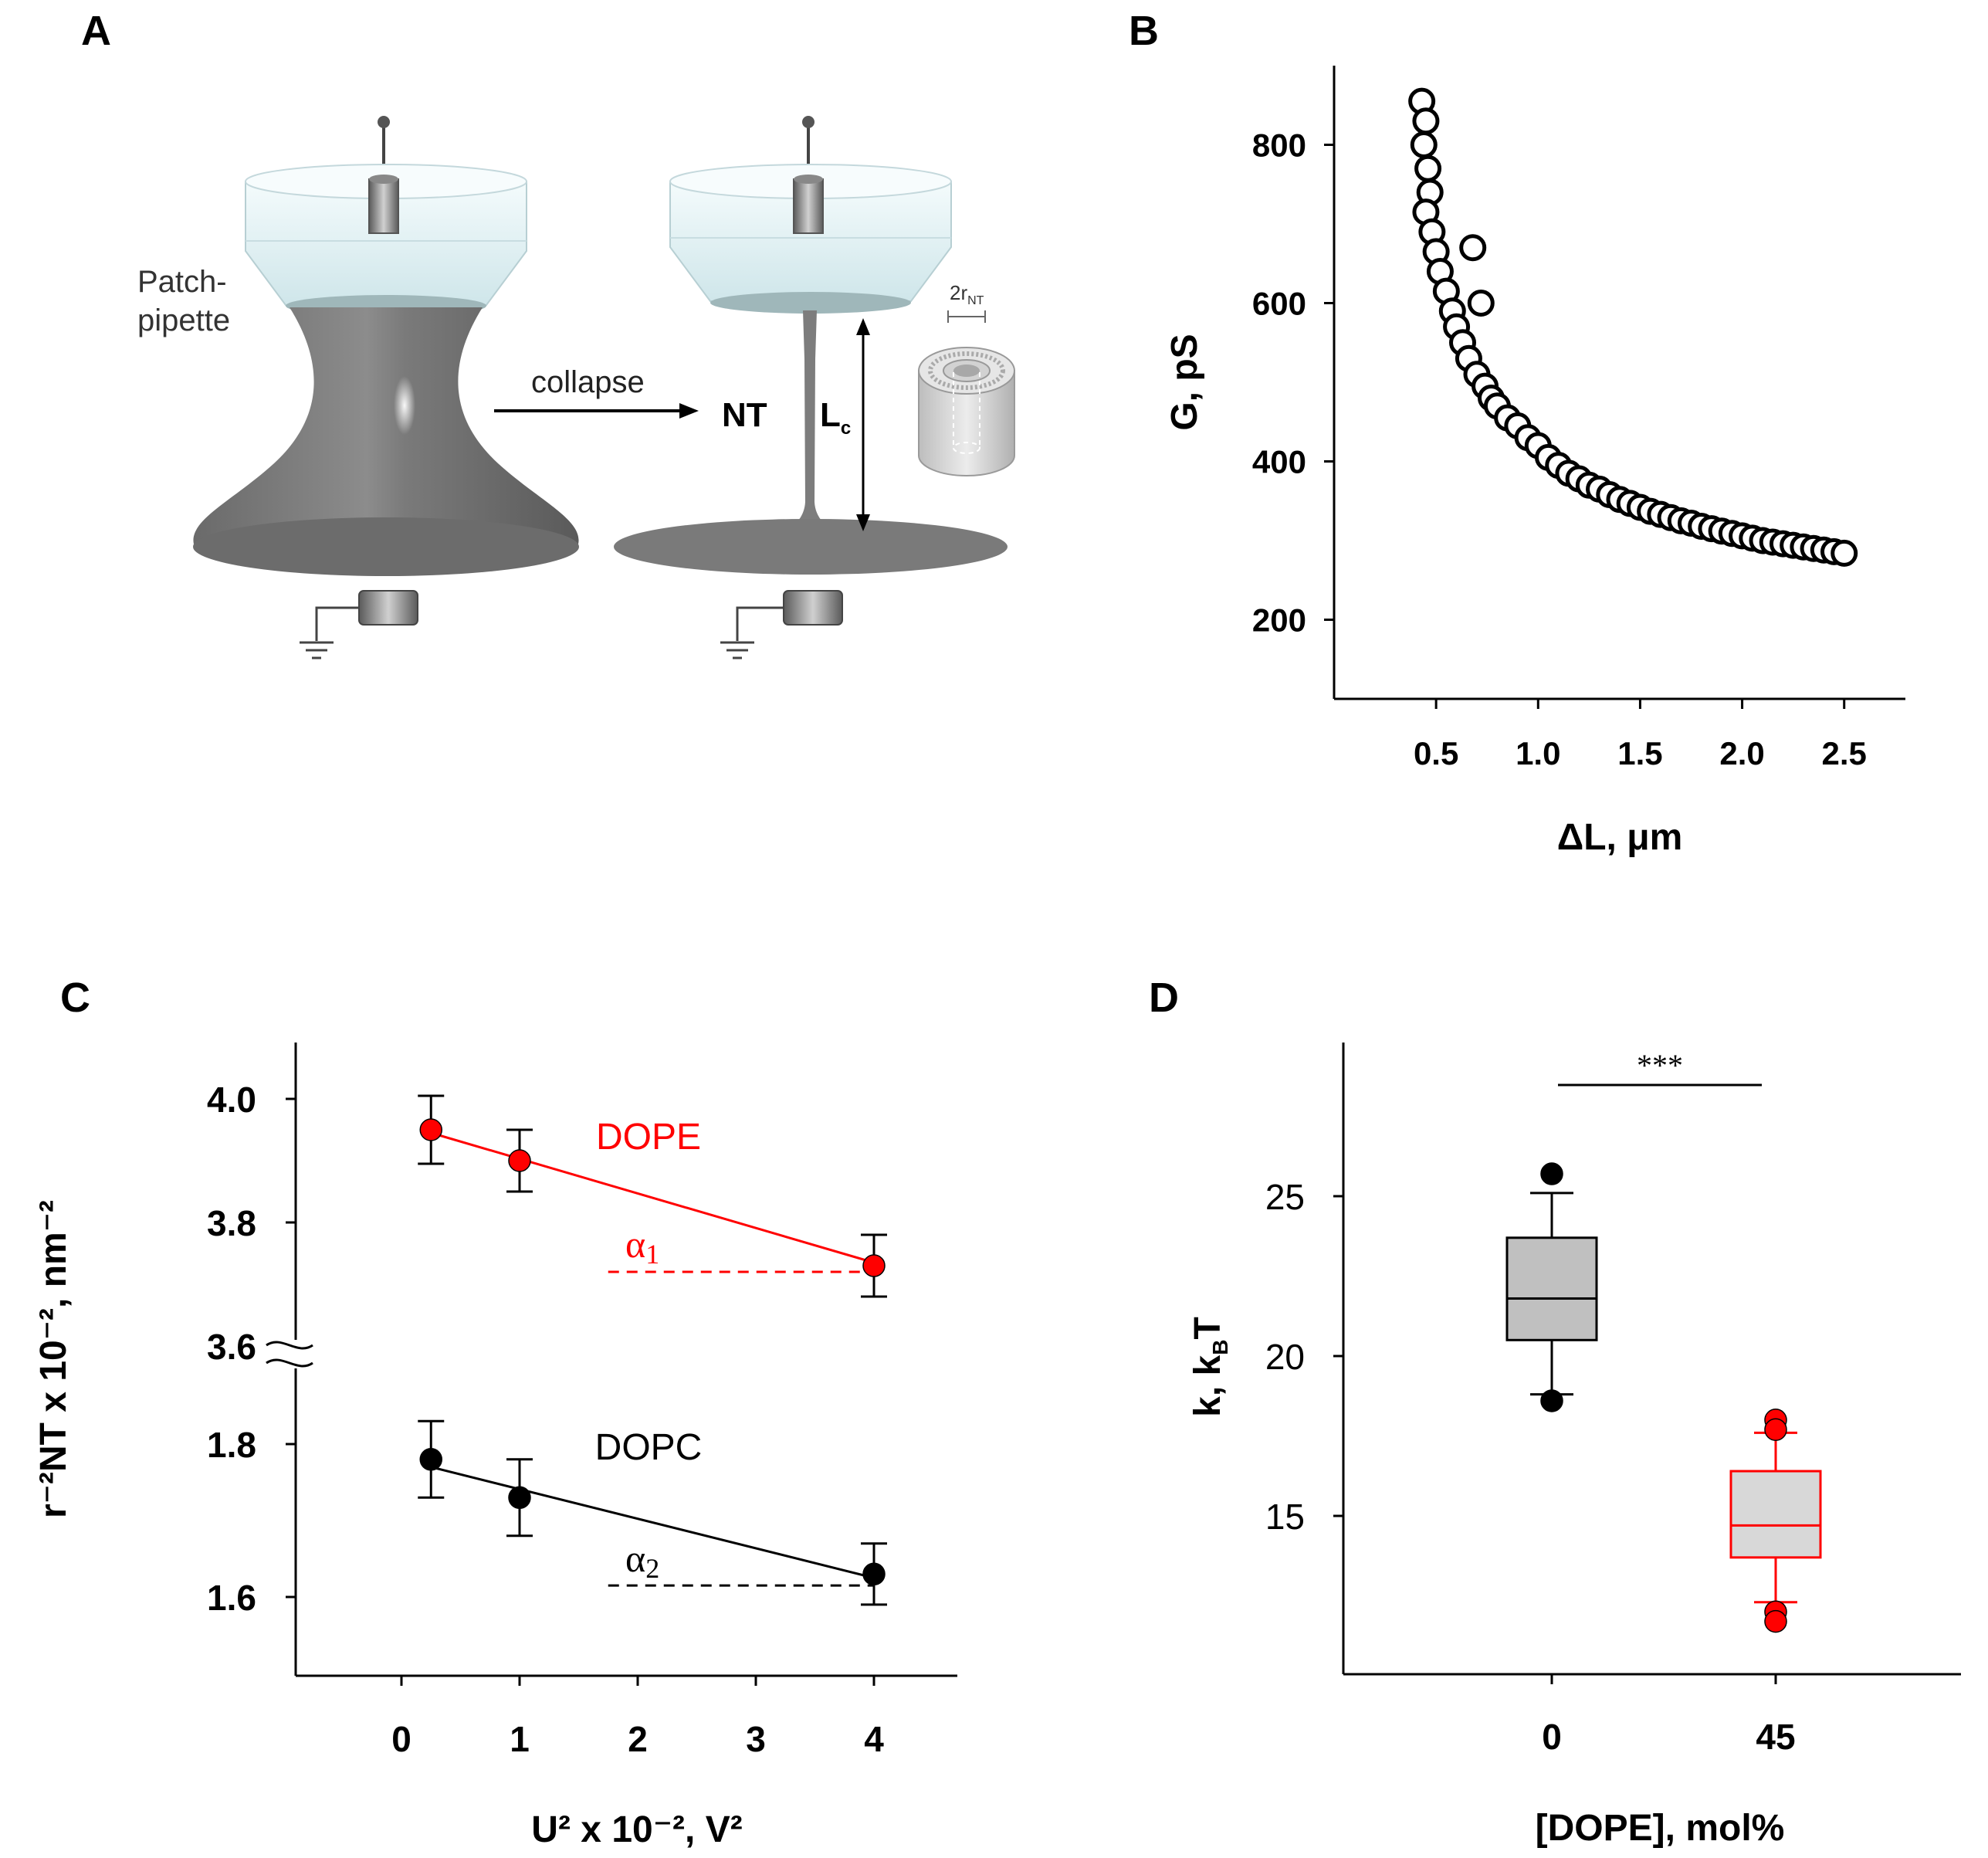 The width and height of the screenshot is (1988, 1858). I want to click on chart-c-x-tick-label: 0, so click(401, 1739).